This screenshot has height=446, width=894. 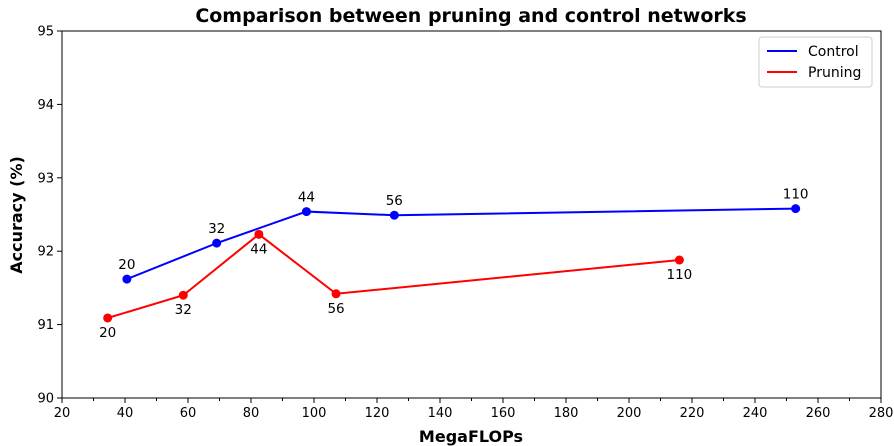 What do you see at coordinates (440, 413) in the screenshot?
I see `x-tick-label: 140` at bounding box center [440, 413].